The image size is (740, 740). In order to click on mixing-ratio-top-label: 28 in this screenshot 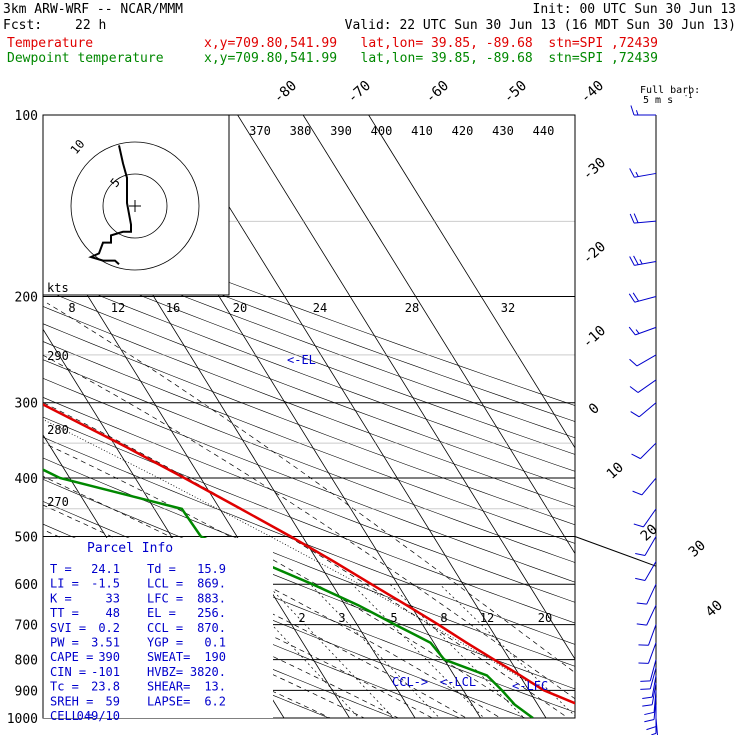, I will do `click(412, 308)`.